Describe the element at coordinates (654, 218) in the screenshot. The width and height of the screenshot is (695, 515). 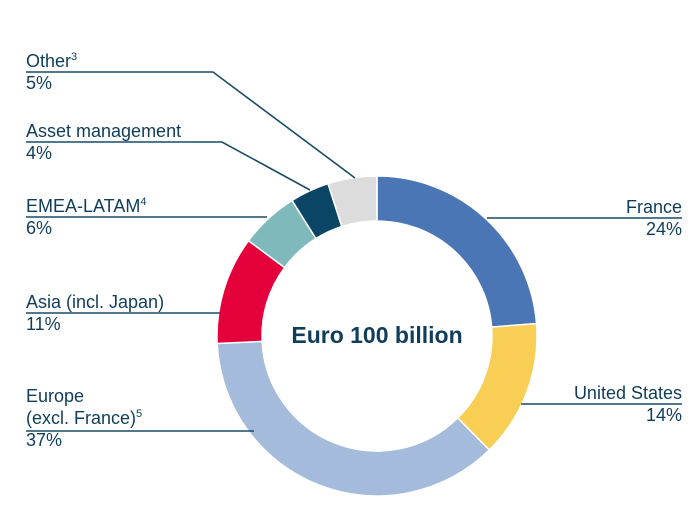
I see `label-france: France 24%` at that location.